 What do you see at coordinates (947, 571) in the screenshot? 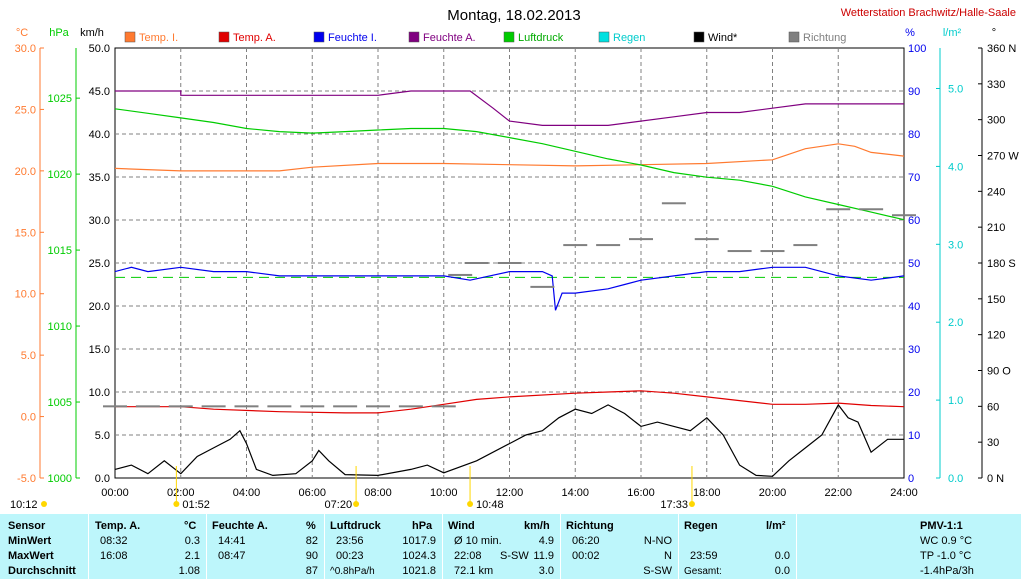
I see `pmv-pressure-trend: -1.4hPa/3h` at bounding box center [947, 571].